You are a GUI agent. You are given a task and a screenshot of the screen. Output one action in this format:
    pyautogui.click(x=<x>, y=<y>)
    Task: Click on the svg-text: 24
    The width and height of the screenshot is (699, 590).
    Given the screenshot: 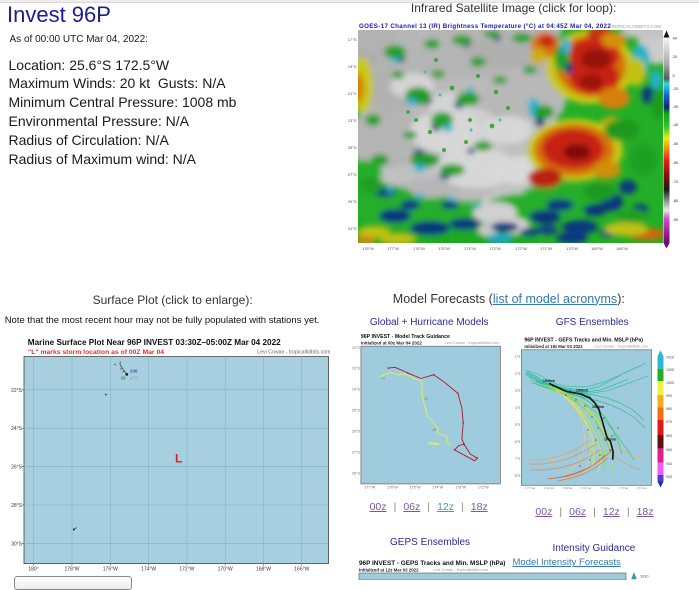 What is the action you would take?
    pyautogui.click(x=383, y=379)
    